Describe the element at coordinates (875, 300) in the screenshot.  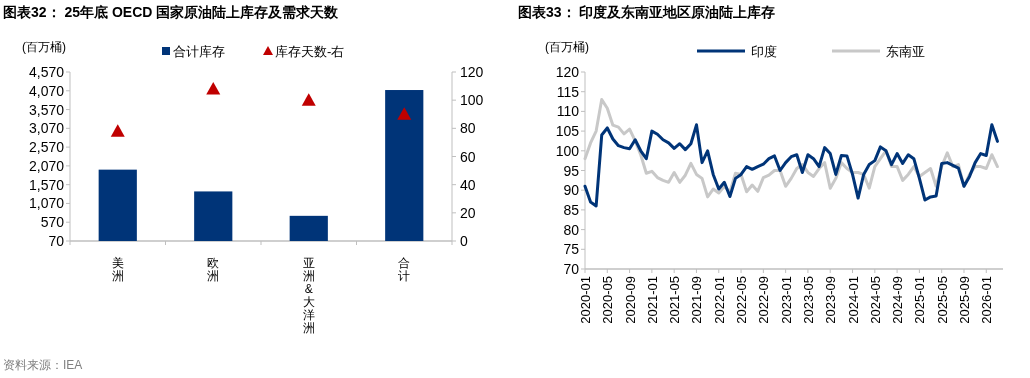
I see `x-tick-label: 2024-05` at that location.